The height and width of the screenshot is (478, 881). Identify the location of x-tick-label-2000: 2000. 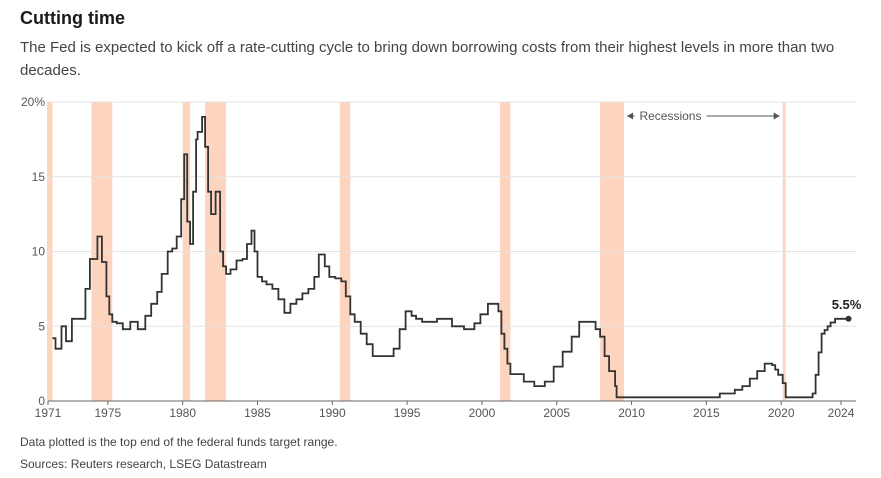
(482, 413).